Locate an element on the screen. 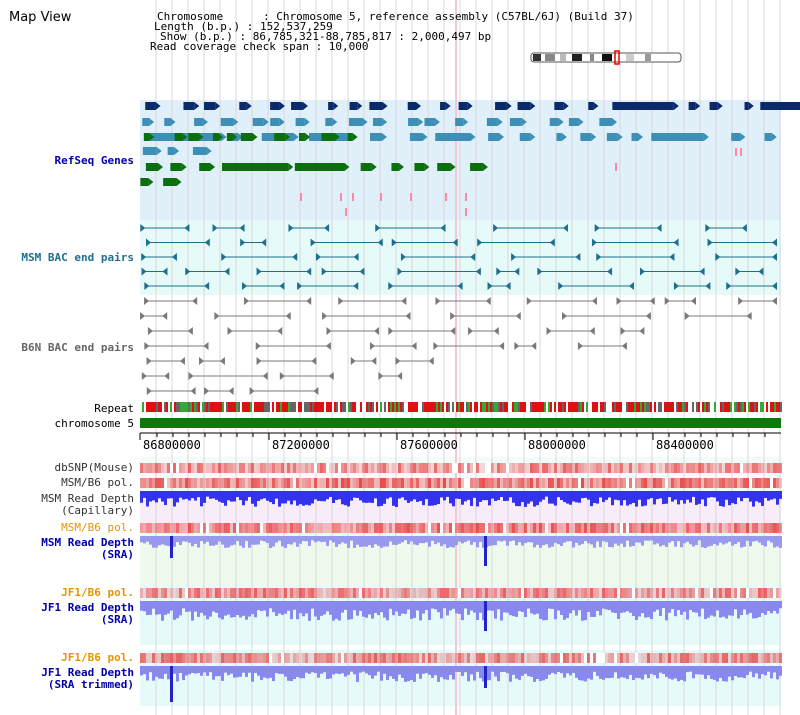 The width and height of the screenshot is (800, 715). track-label-chromosome: chromosome 5 is located at coordinates (94, 423).